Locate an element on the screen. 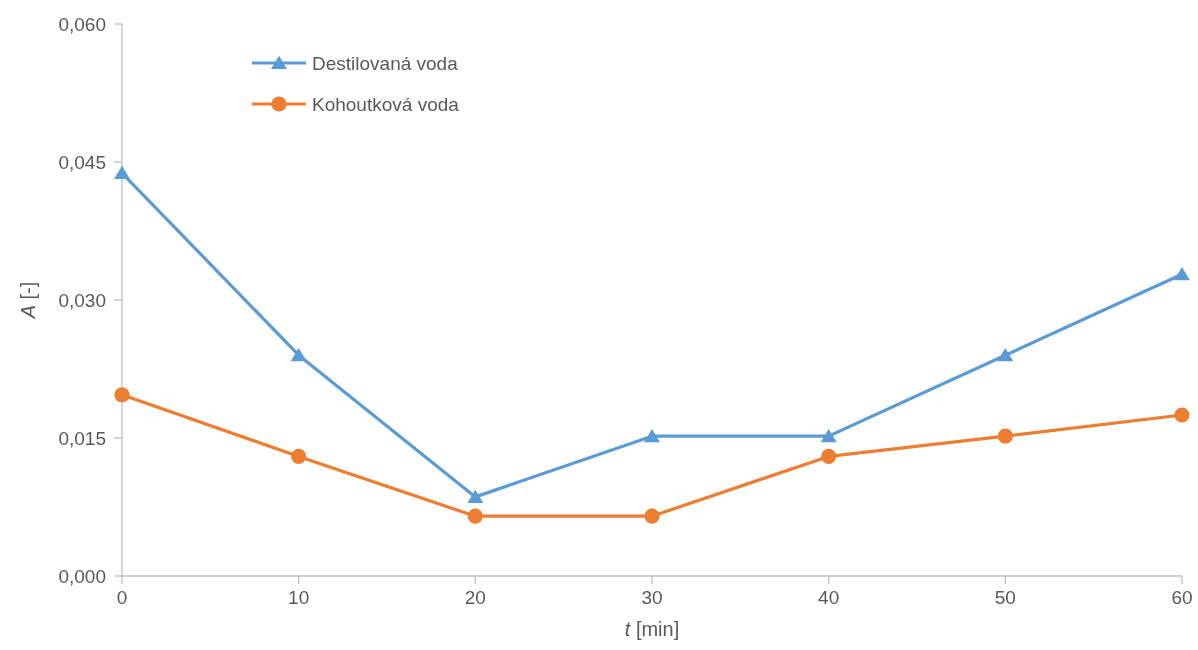  legend-label: Destilovaná voda is located at coordinates (385, 63).